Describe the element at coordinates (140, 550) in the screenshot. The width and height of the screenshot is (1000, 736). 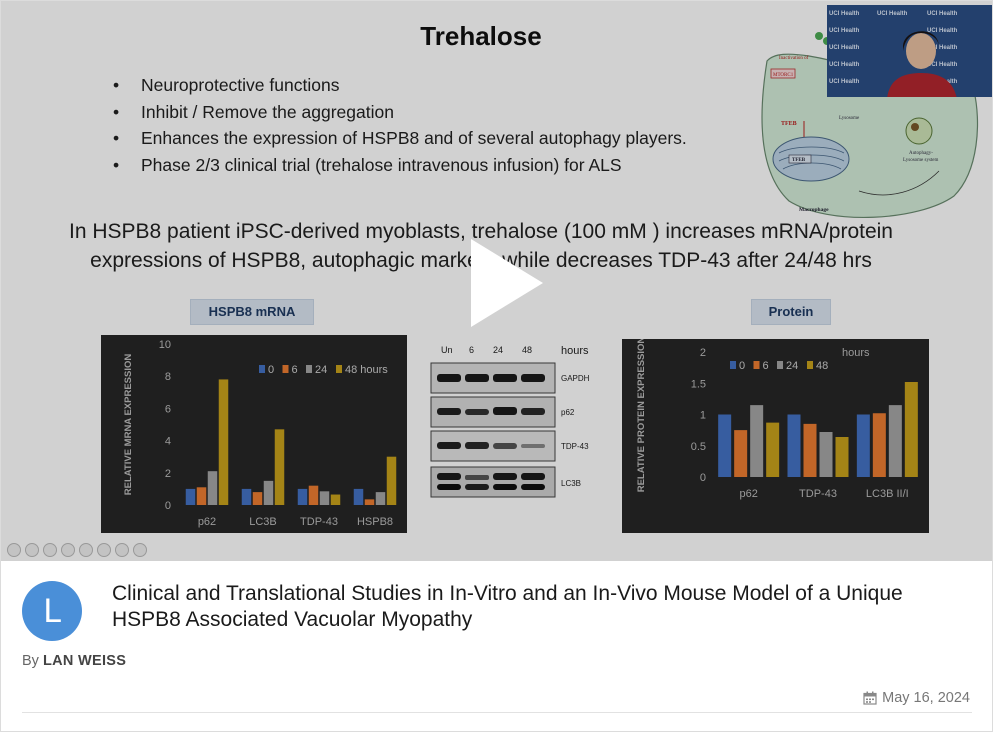
I see `toolbar-more-icon` at that location.